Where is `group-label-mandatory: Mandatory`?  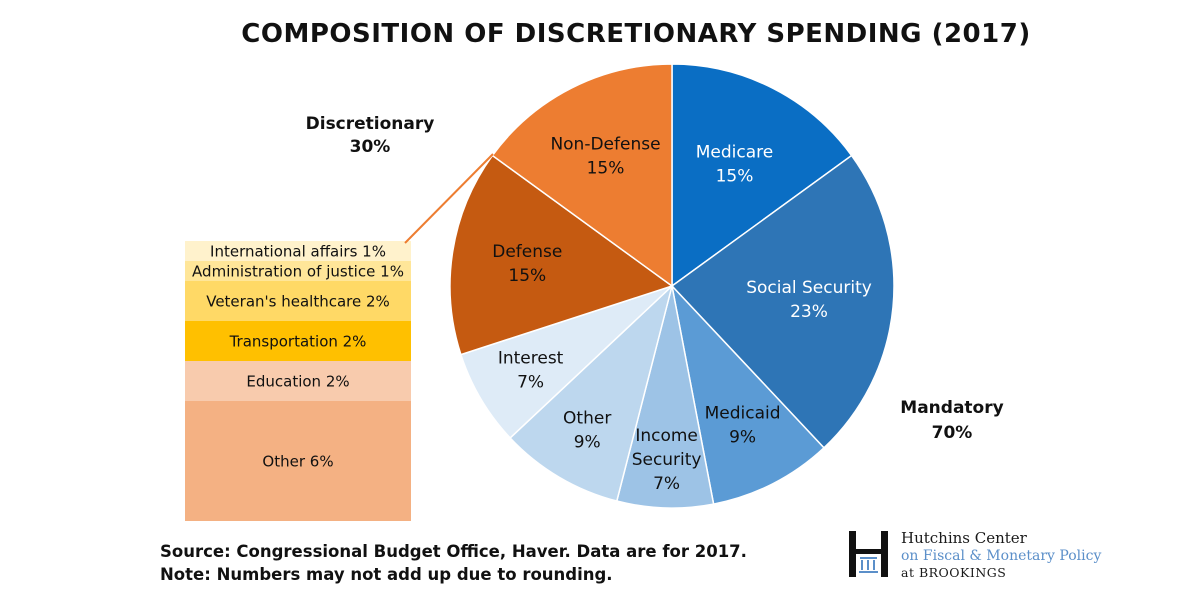
group-label-mandatory: Mandatory is located at coordinates (951, 408).